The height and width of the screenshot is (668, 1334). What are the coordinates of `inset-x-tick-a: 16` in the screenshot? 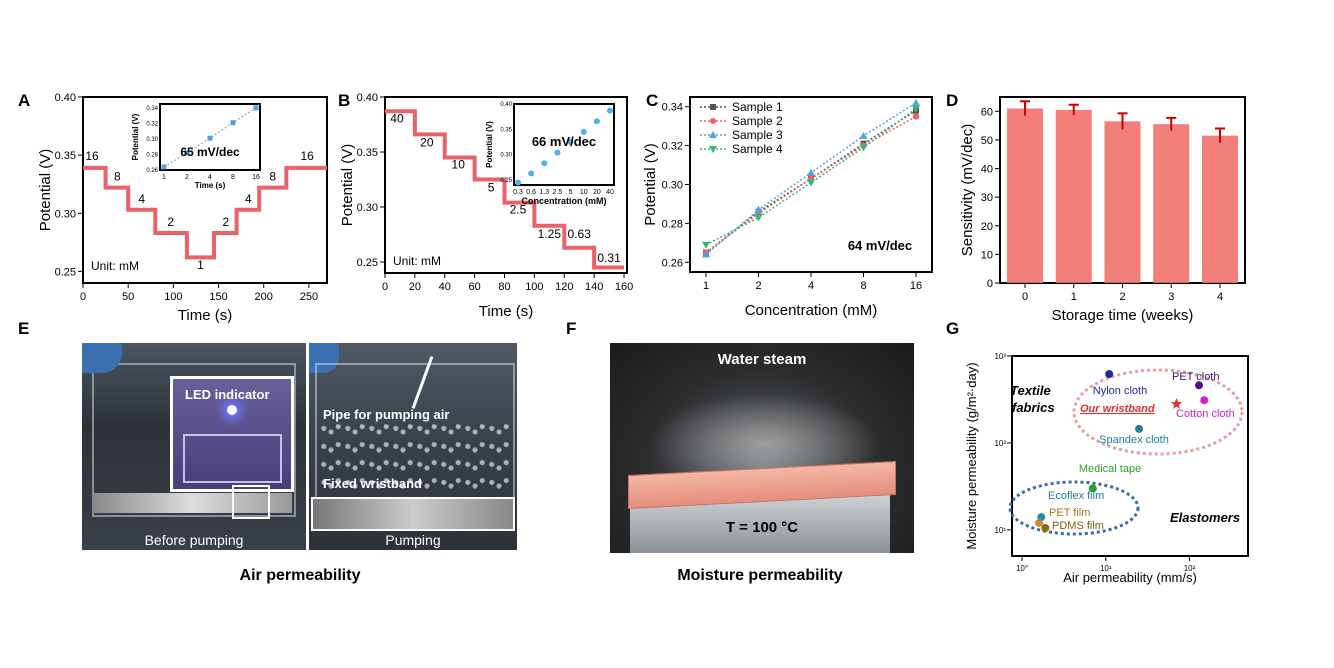 It's located at (256, 177).